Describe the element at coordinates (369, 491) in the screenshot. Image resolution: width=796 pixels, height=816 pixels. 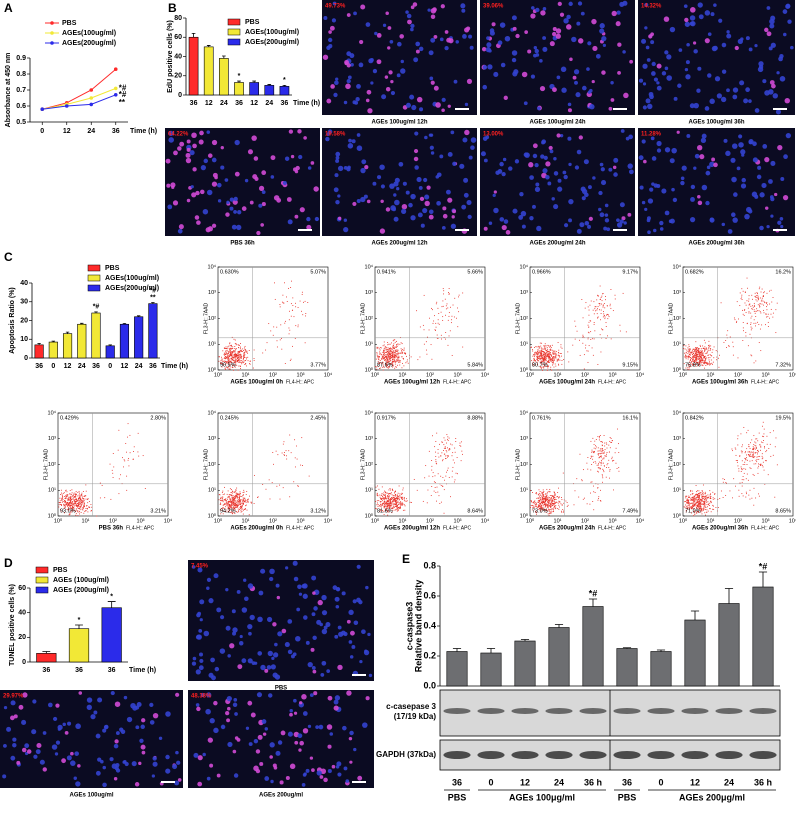
I see `y-tick-label: 10¹` at that location.